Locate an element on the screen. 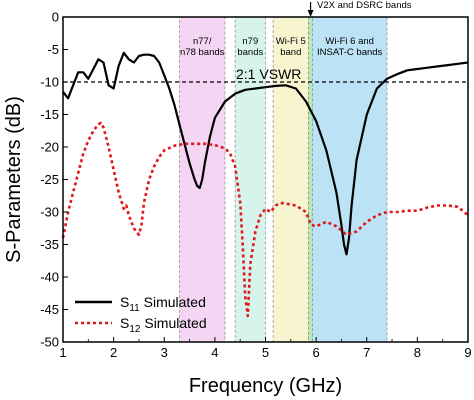  y-tick-label: -10 is located at coordinates (49, 82).